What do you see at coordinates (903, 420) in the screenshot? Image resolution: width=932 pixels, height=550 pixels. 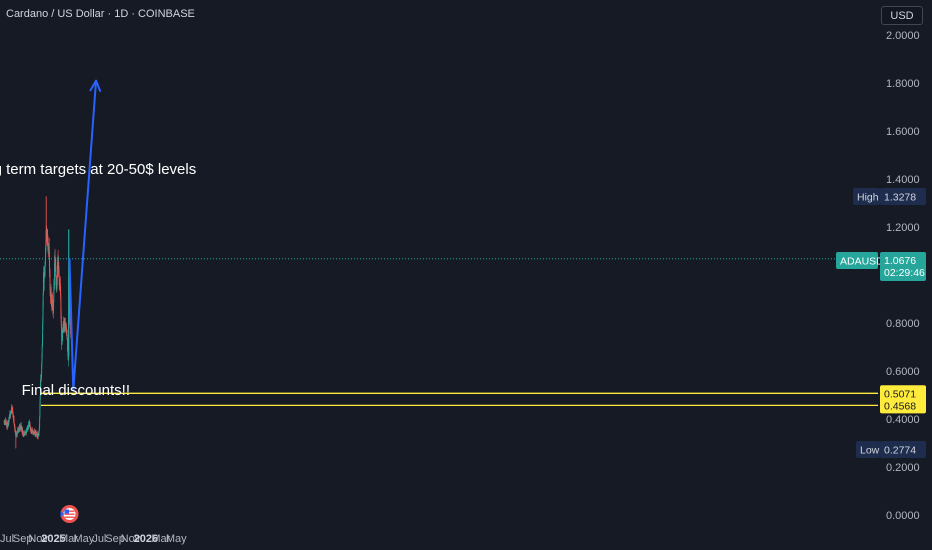 I see `y-tick-label: 0.4000` at bounding box center [903, 420].